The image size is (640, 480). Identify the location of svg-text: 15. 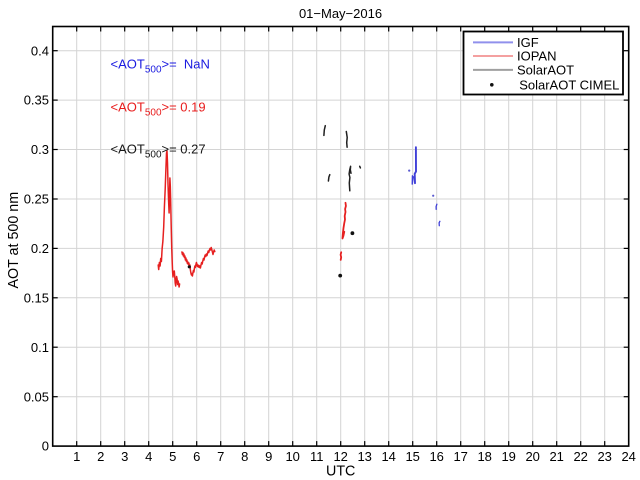
(412, 456).